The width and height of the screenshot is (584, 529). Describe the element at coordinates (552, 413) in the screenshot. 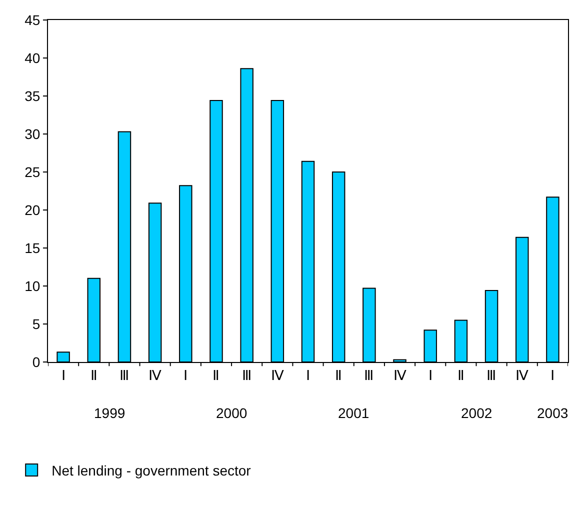

I see `text: 2003` at that location.